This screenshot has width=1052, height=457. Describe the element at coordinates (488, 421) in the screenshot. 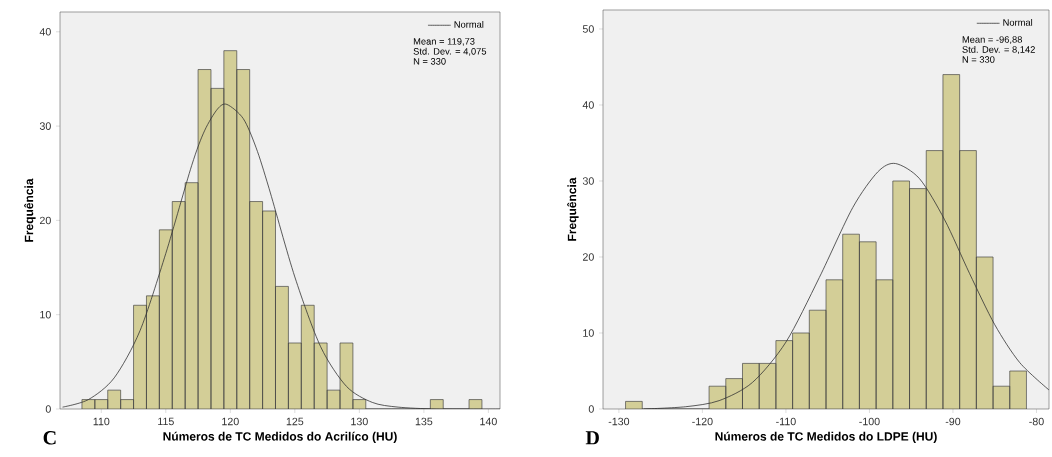

I see `x-tick-label: 140` at that location.